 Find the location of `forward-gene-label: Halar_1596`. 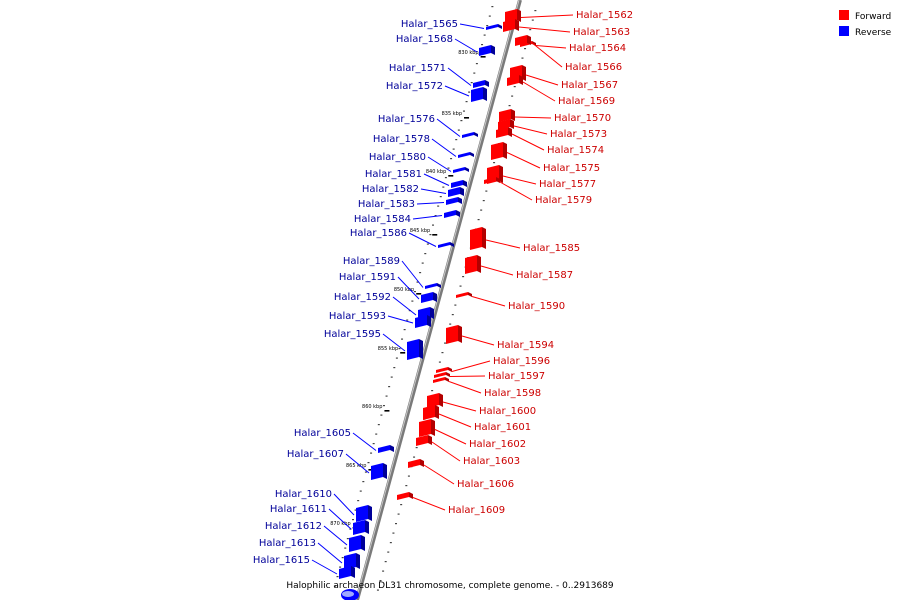

forward-gene-label: Halar_1596 is located at coordinates (521, 361).